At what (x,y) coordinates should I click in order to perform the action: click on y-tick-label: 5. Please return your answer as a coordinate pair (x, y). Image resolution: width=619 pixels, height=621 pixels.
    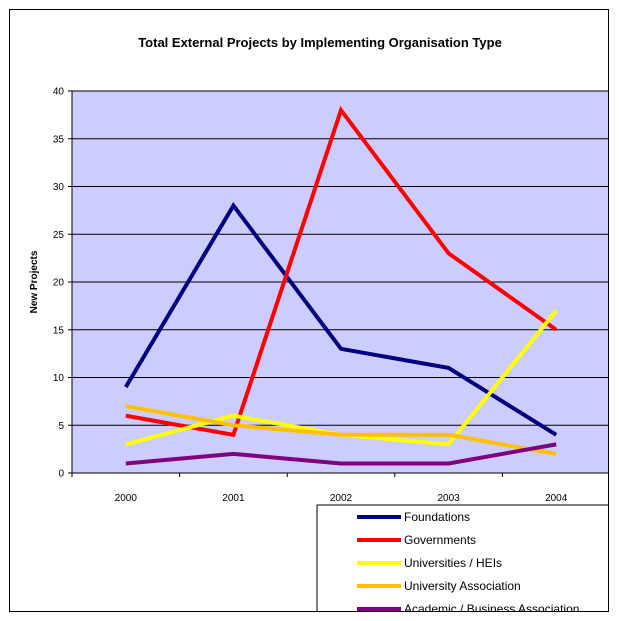
    Looking at the image, I should click on (61, 426).